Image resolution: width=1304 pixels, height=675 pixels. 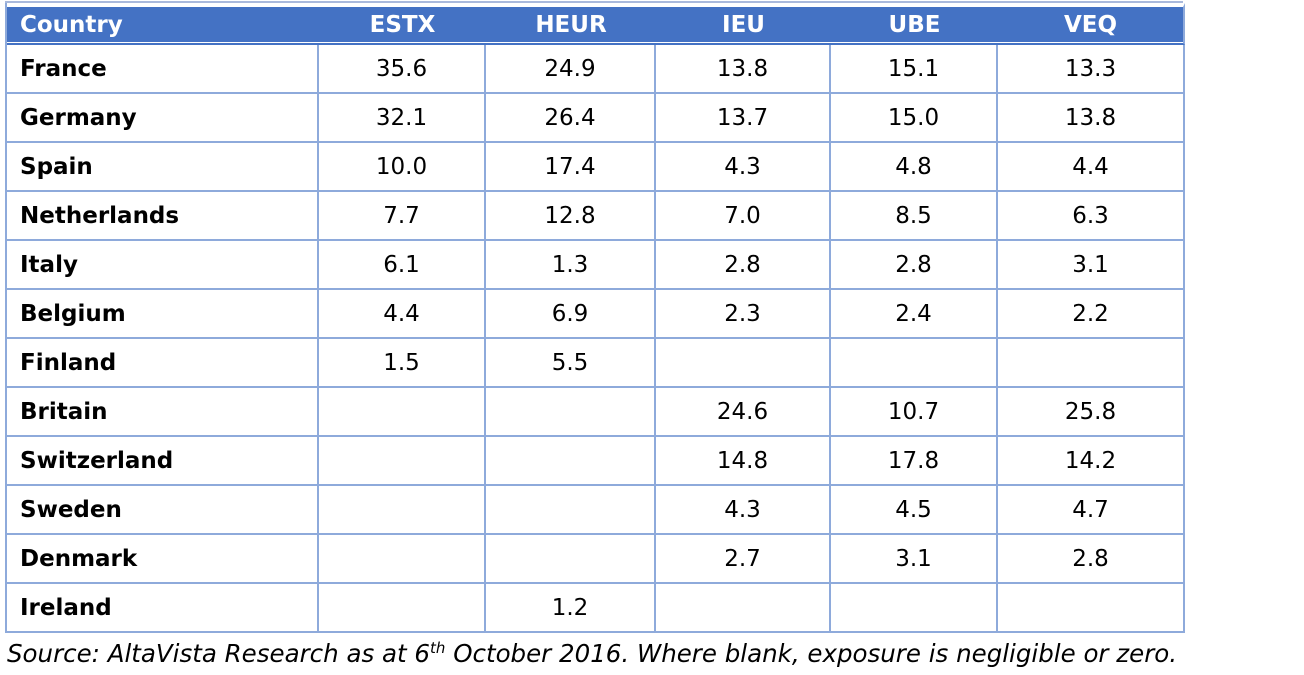 I want to click on table-row: Italy 6.1 1.3 2.8 2.8 3.1, so click(x=596, y=265).